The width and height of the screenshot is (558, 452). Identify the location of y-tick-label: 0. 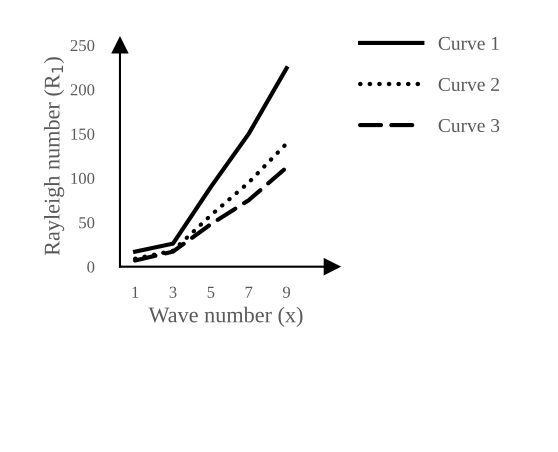
(90, 267).